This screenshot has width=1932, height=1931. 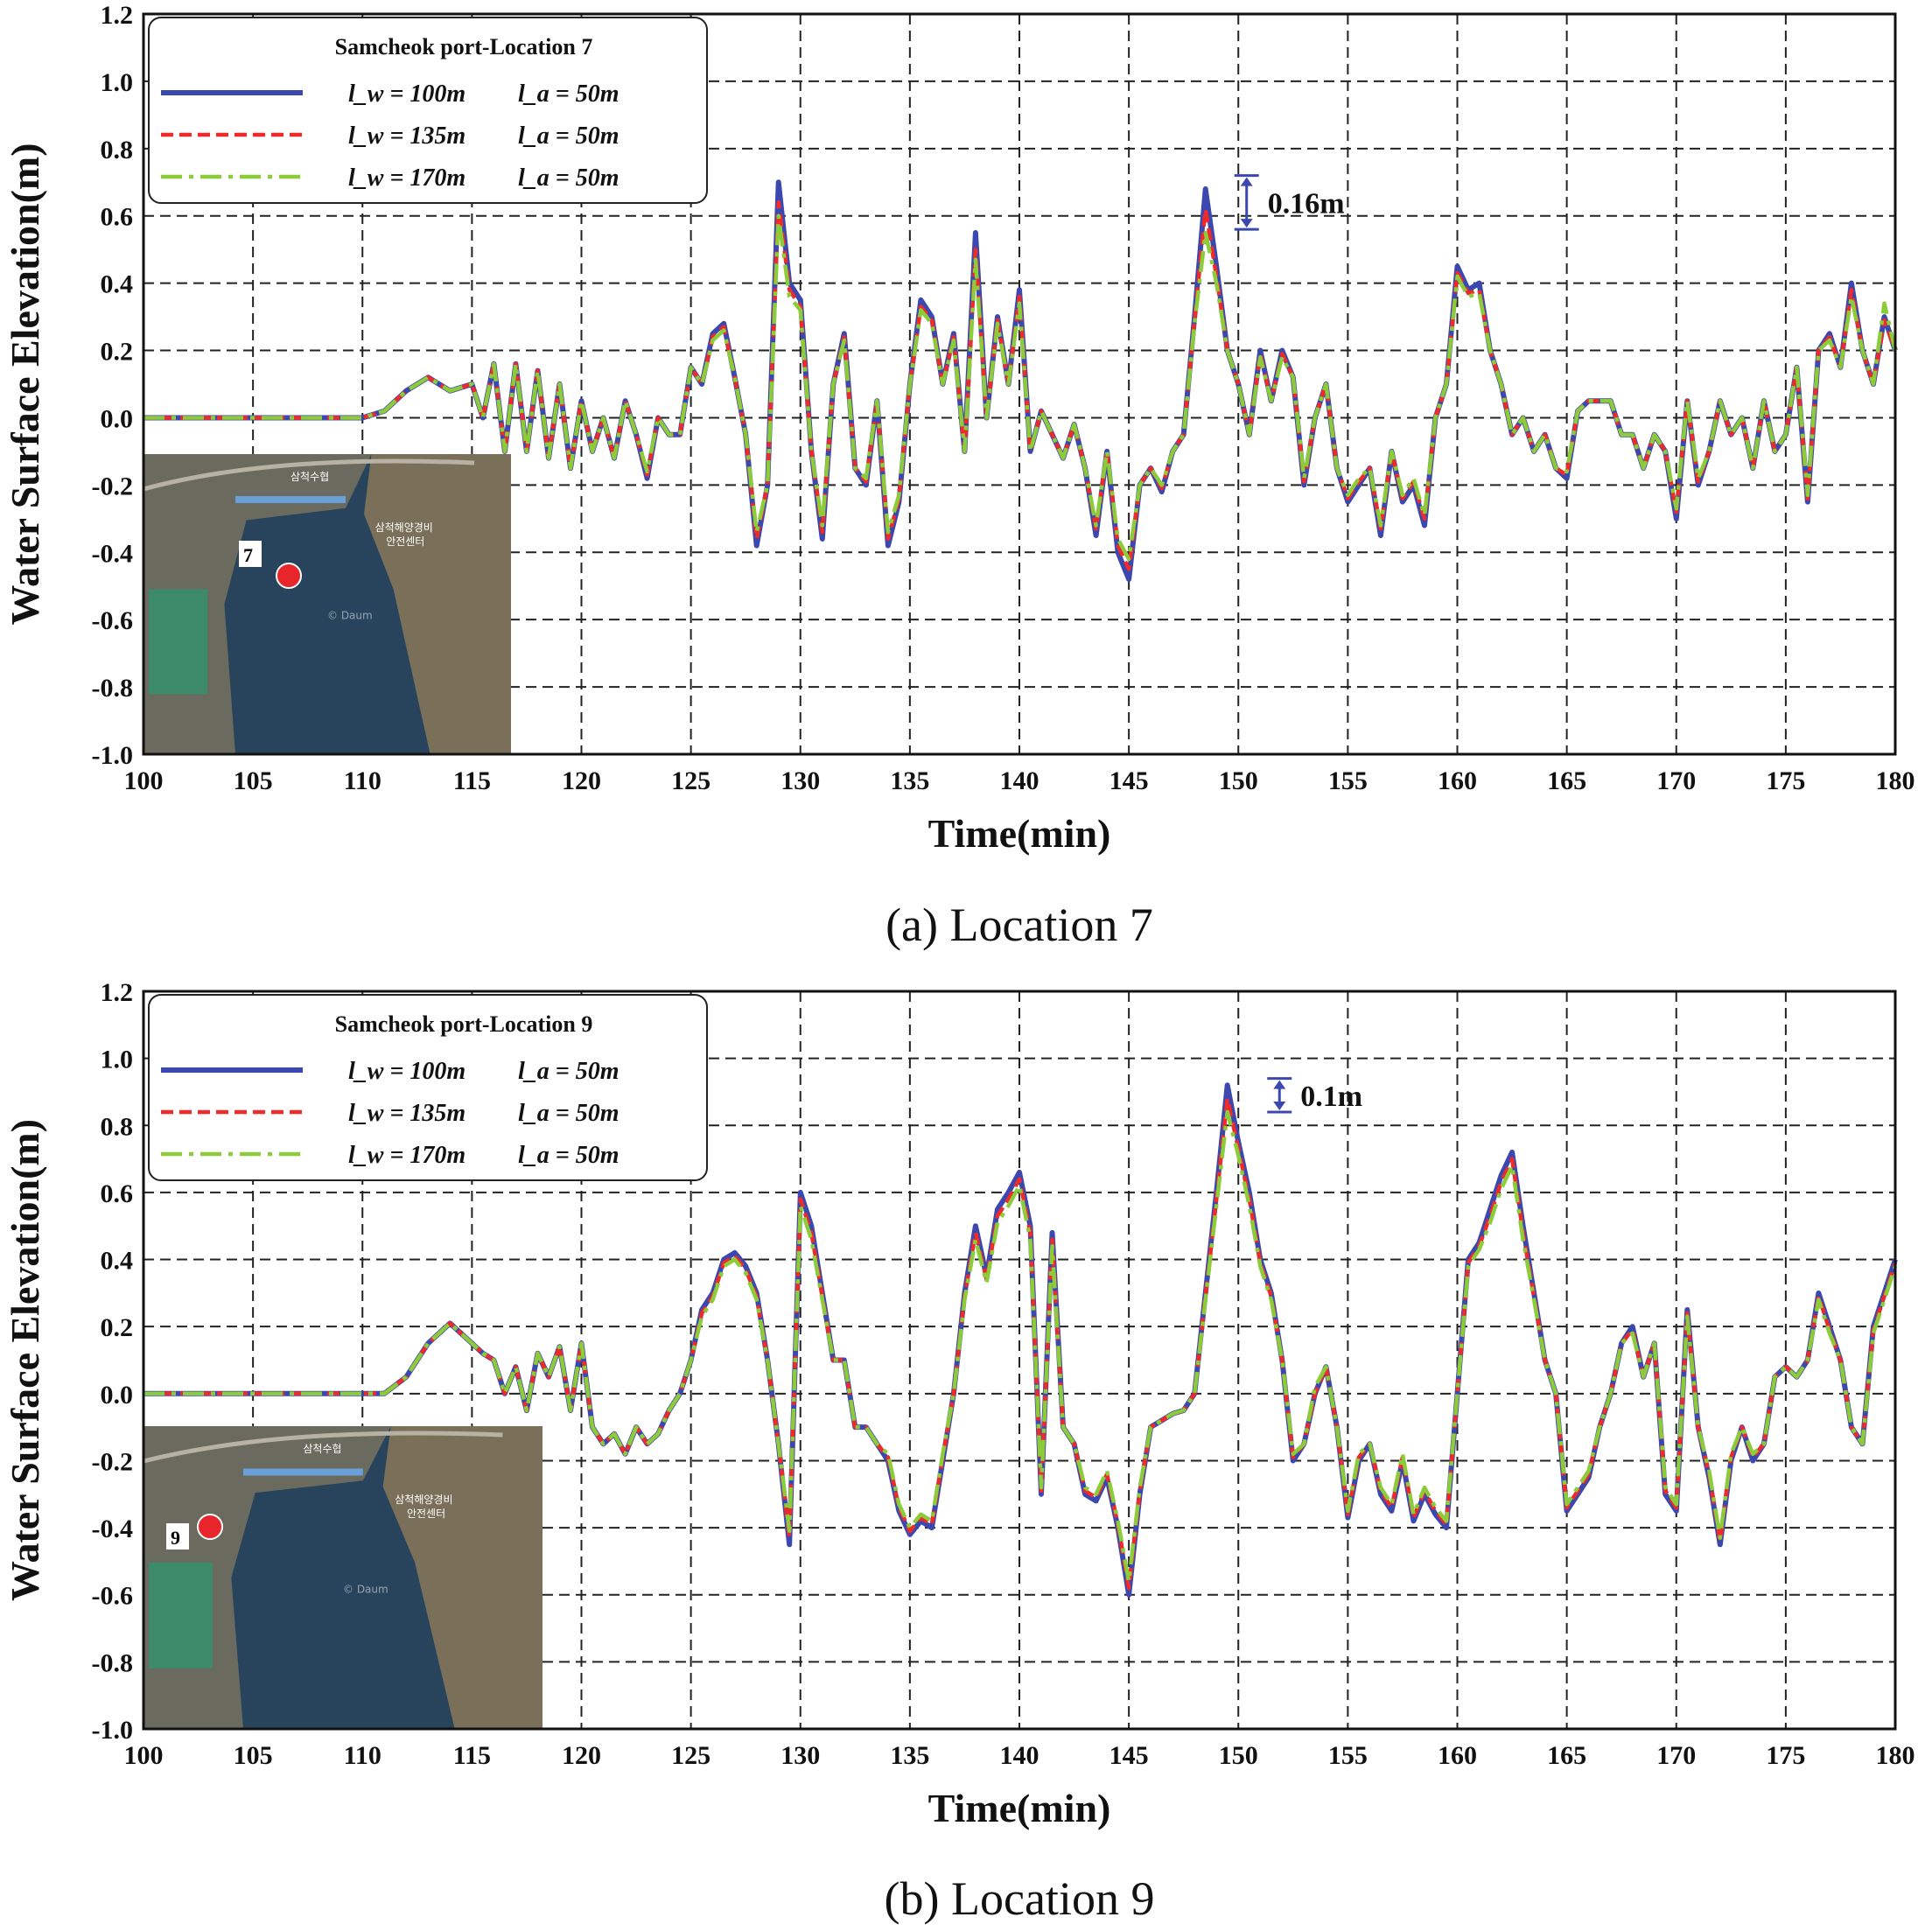 I want to click on panel-caption: (a) Location 7, so click(x=1019, y=925).